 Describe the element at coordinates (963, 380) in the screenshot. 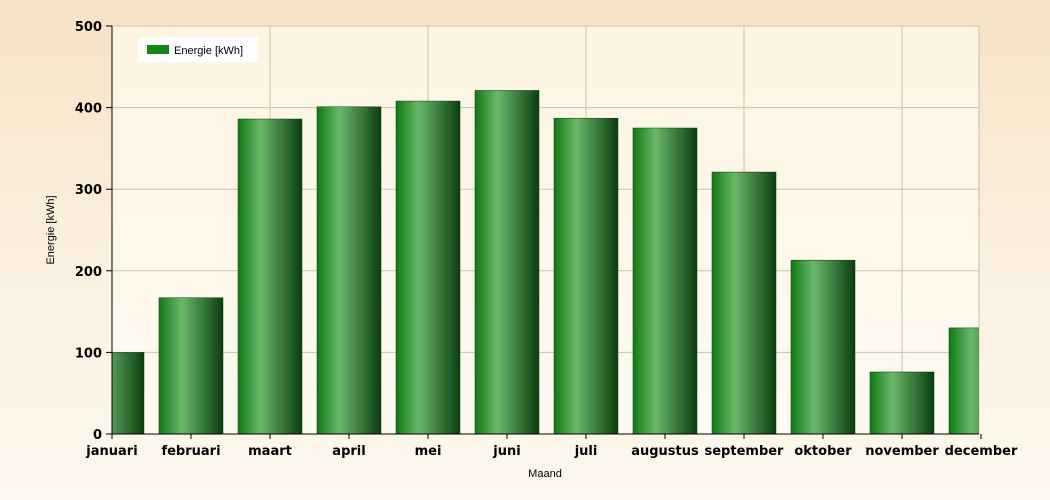

I see `bar-december` at that location.